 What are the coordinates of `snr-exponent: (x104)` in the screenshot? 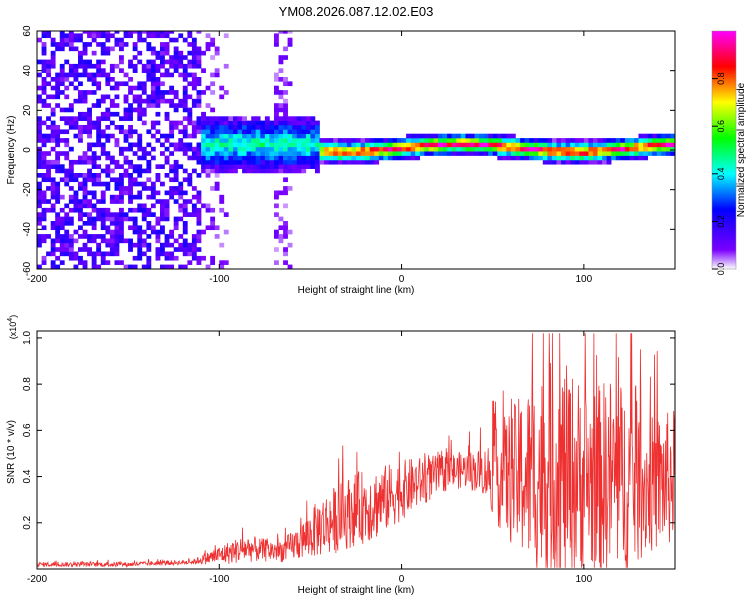 It's located at (12, 327).